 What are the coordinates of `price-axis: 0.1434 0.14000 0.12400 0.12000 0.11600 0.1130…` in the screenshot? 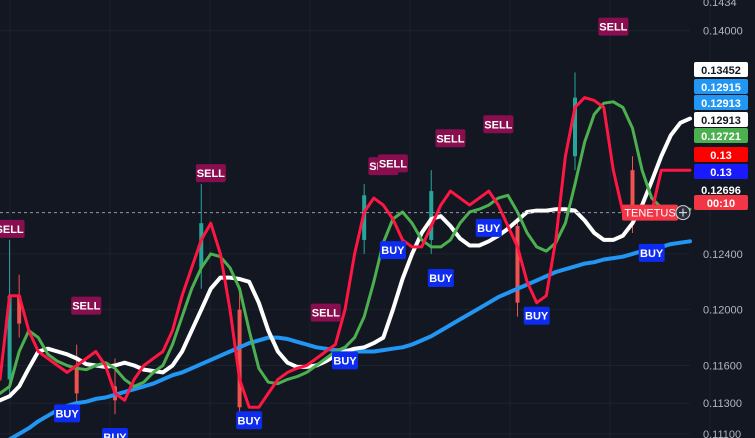 It's located at (721, 219).